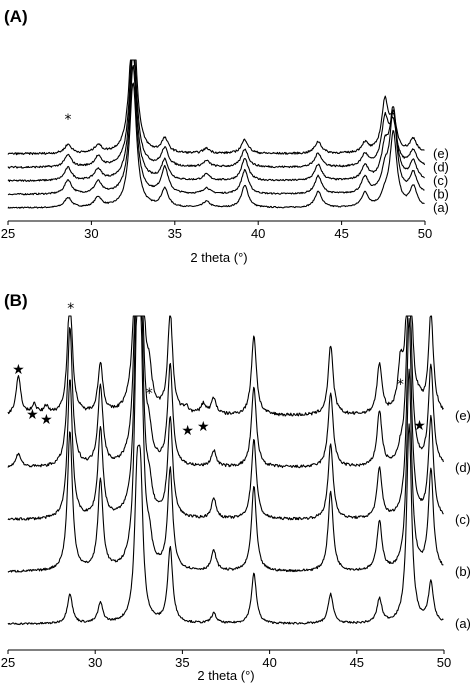 The image size is (474, 691). I want to click on panel-a-label: (A), so click(16, 16).